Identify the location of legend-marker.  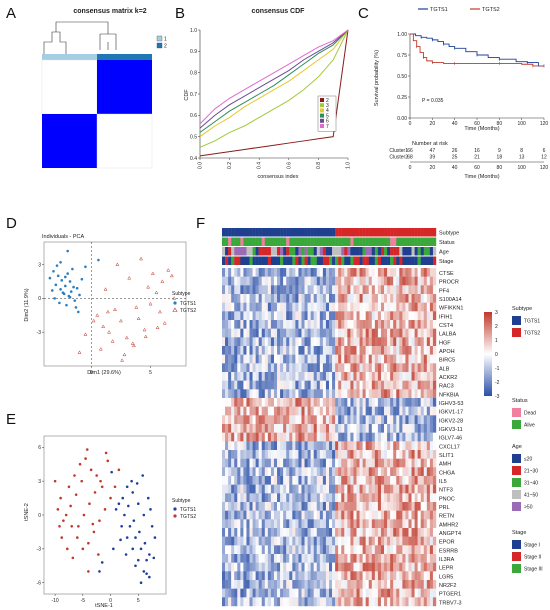
(175, 509).